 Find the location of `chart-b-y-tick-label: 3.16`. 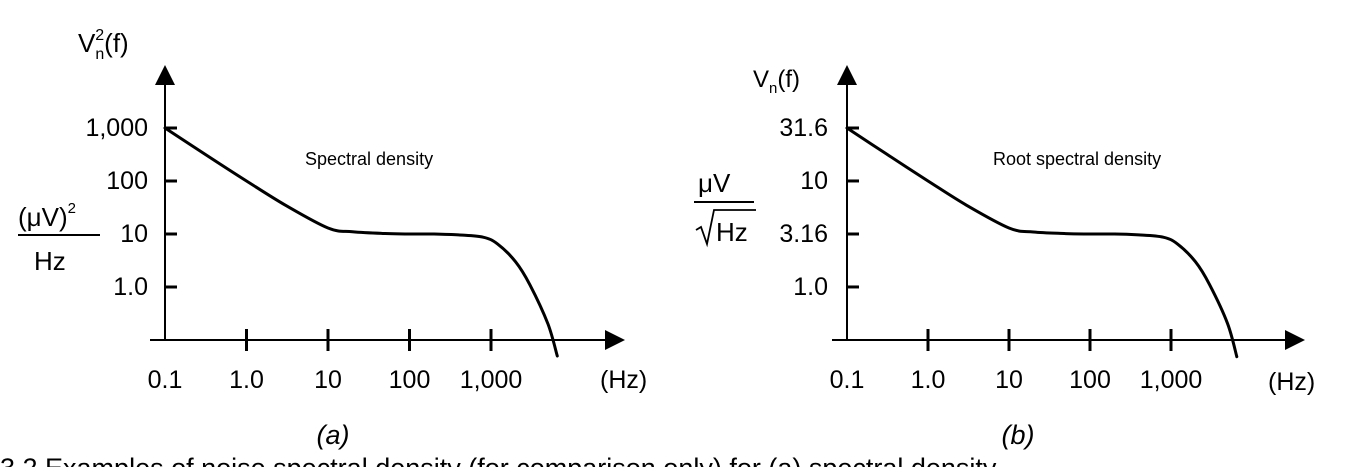

chart-b-y-tick-label: 3.16 is located at coordinates (803, 234).